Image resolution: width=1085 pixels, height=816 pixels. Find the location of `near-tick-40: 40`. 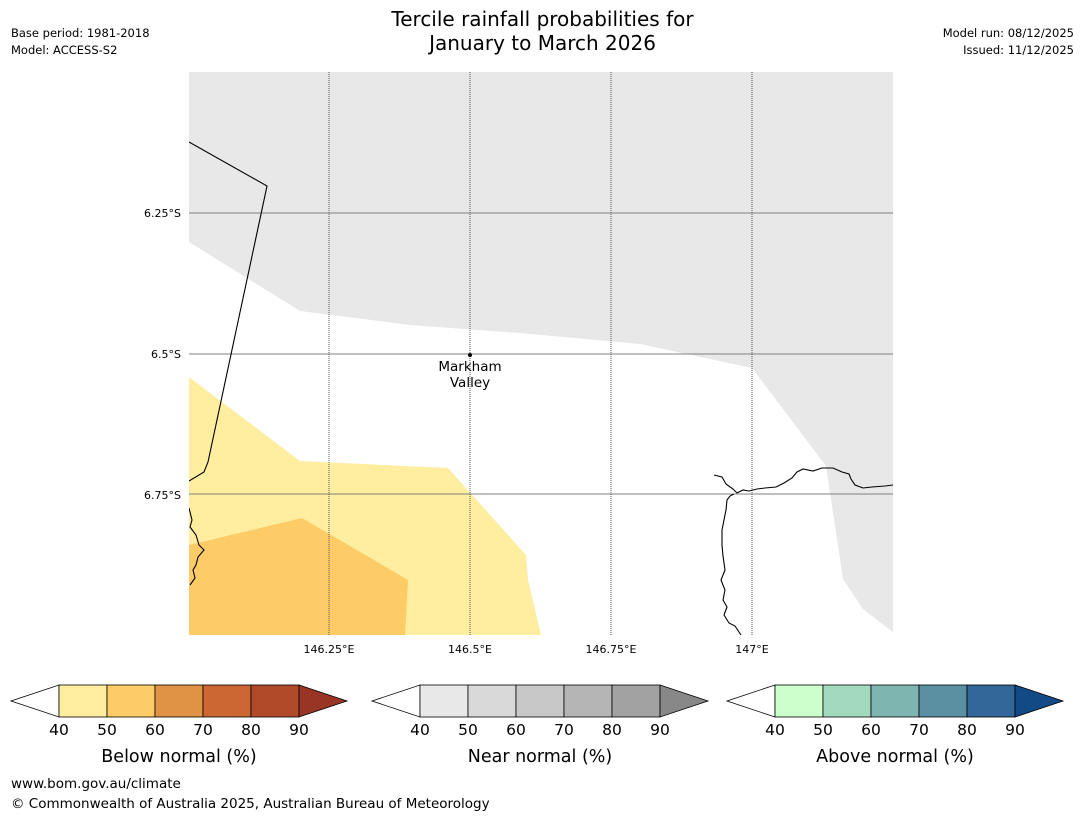

near-tick-40: 40 is located at coordinates (420, 730).